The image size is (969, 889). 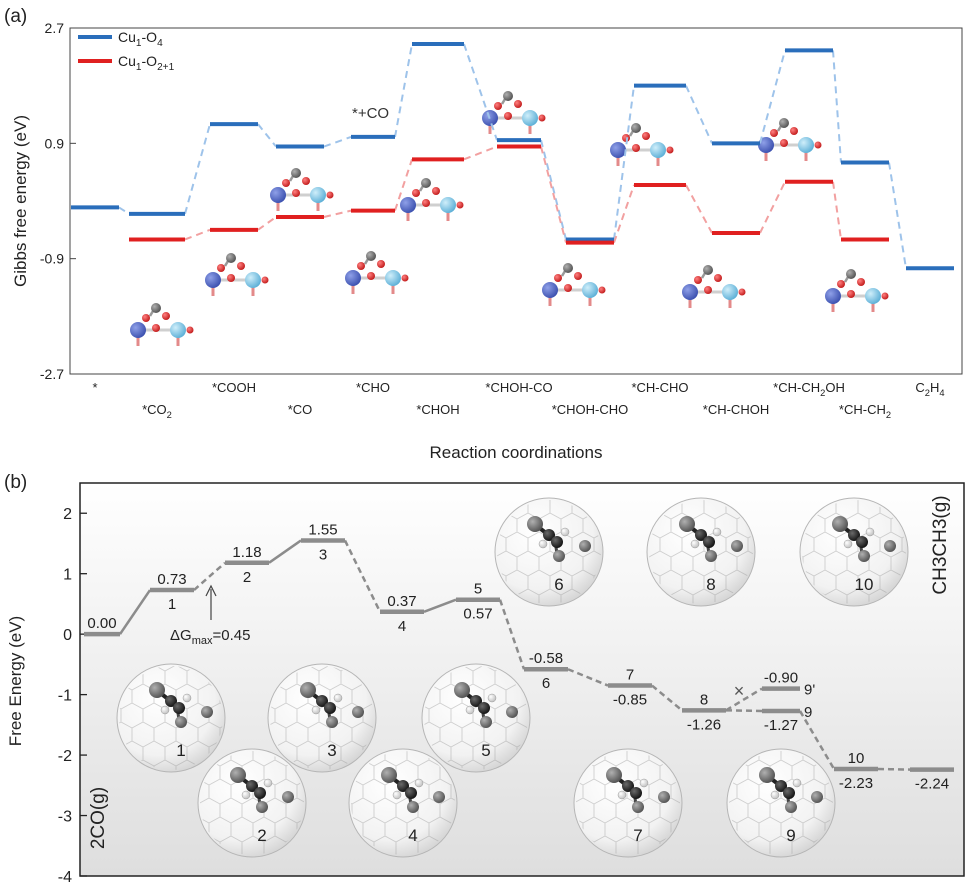 What do you see at coordinates (546, 683) in the screenshot?
I see `state-label: 6` at bounding box center [546, 683].